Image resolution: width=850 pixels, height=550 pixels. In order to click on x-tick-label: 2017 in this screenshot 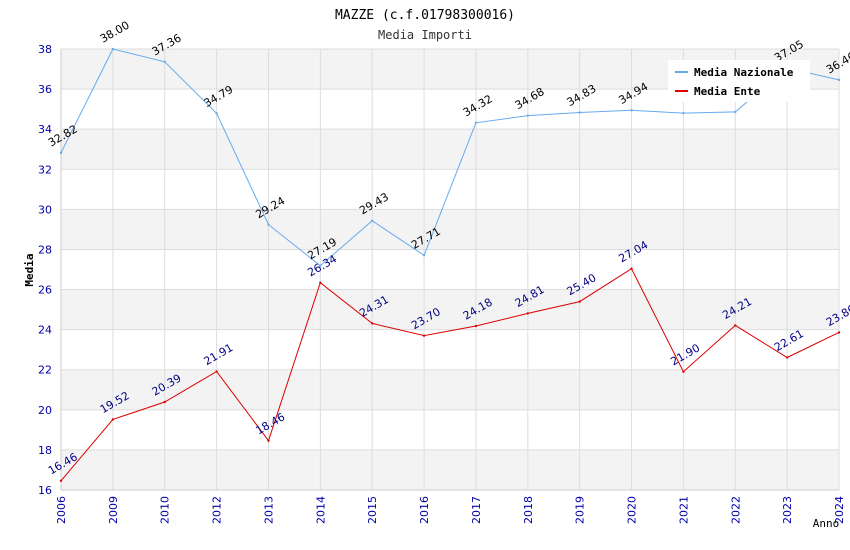, I will do `click(476, 510)`.